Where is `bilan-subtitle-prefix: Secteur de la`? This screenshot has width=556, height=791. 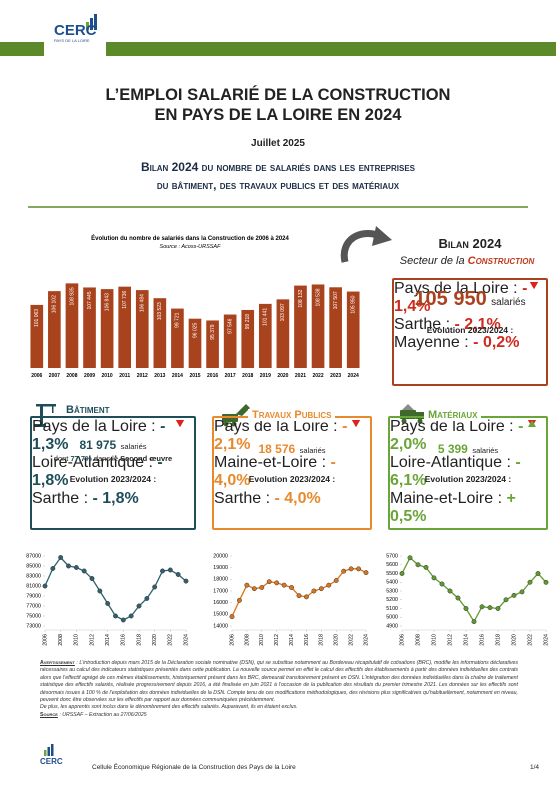
bilan-subtitle-prefix: Secteur de la is located at coordinates (433, 261).